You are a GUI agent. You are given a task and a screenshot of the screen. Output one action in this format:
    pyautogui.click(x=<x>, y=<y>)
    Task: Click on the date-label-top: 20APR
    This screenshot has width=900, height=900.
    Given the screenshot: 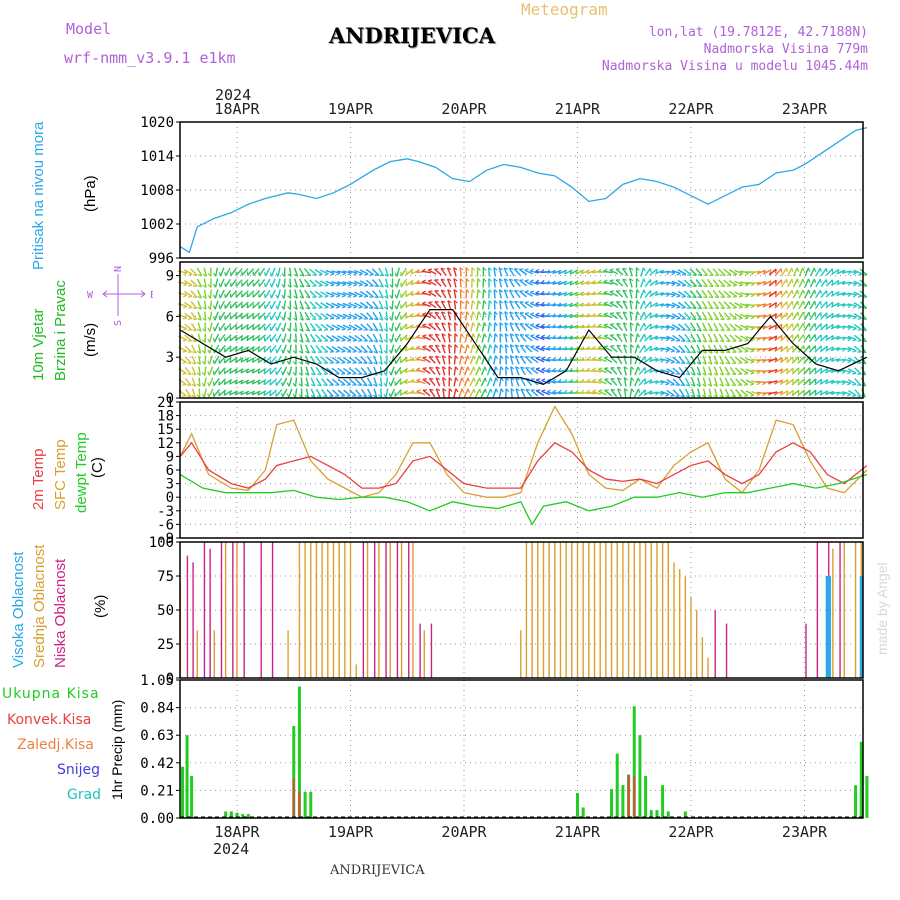 What is the action you would take?
    pyautogui.click(x=464, y=109)
    